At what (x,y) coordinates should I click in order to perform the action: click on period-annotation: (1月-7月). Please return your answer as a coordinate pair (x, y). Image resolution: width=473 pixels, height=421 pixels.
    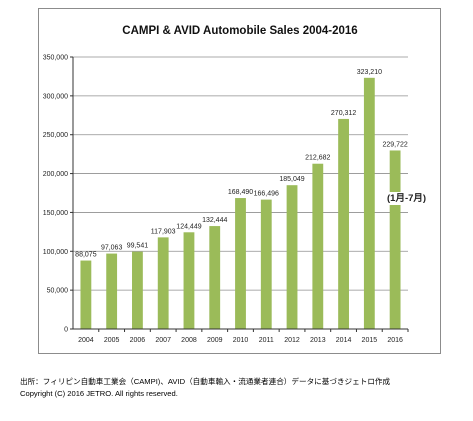
    Looking at the image, I should click on (406, 198).